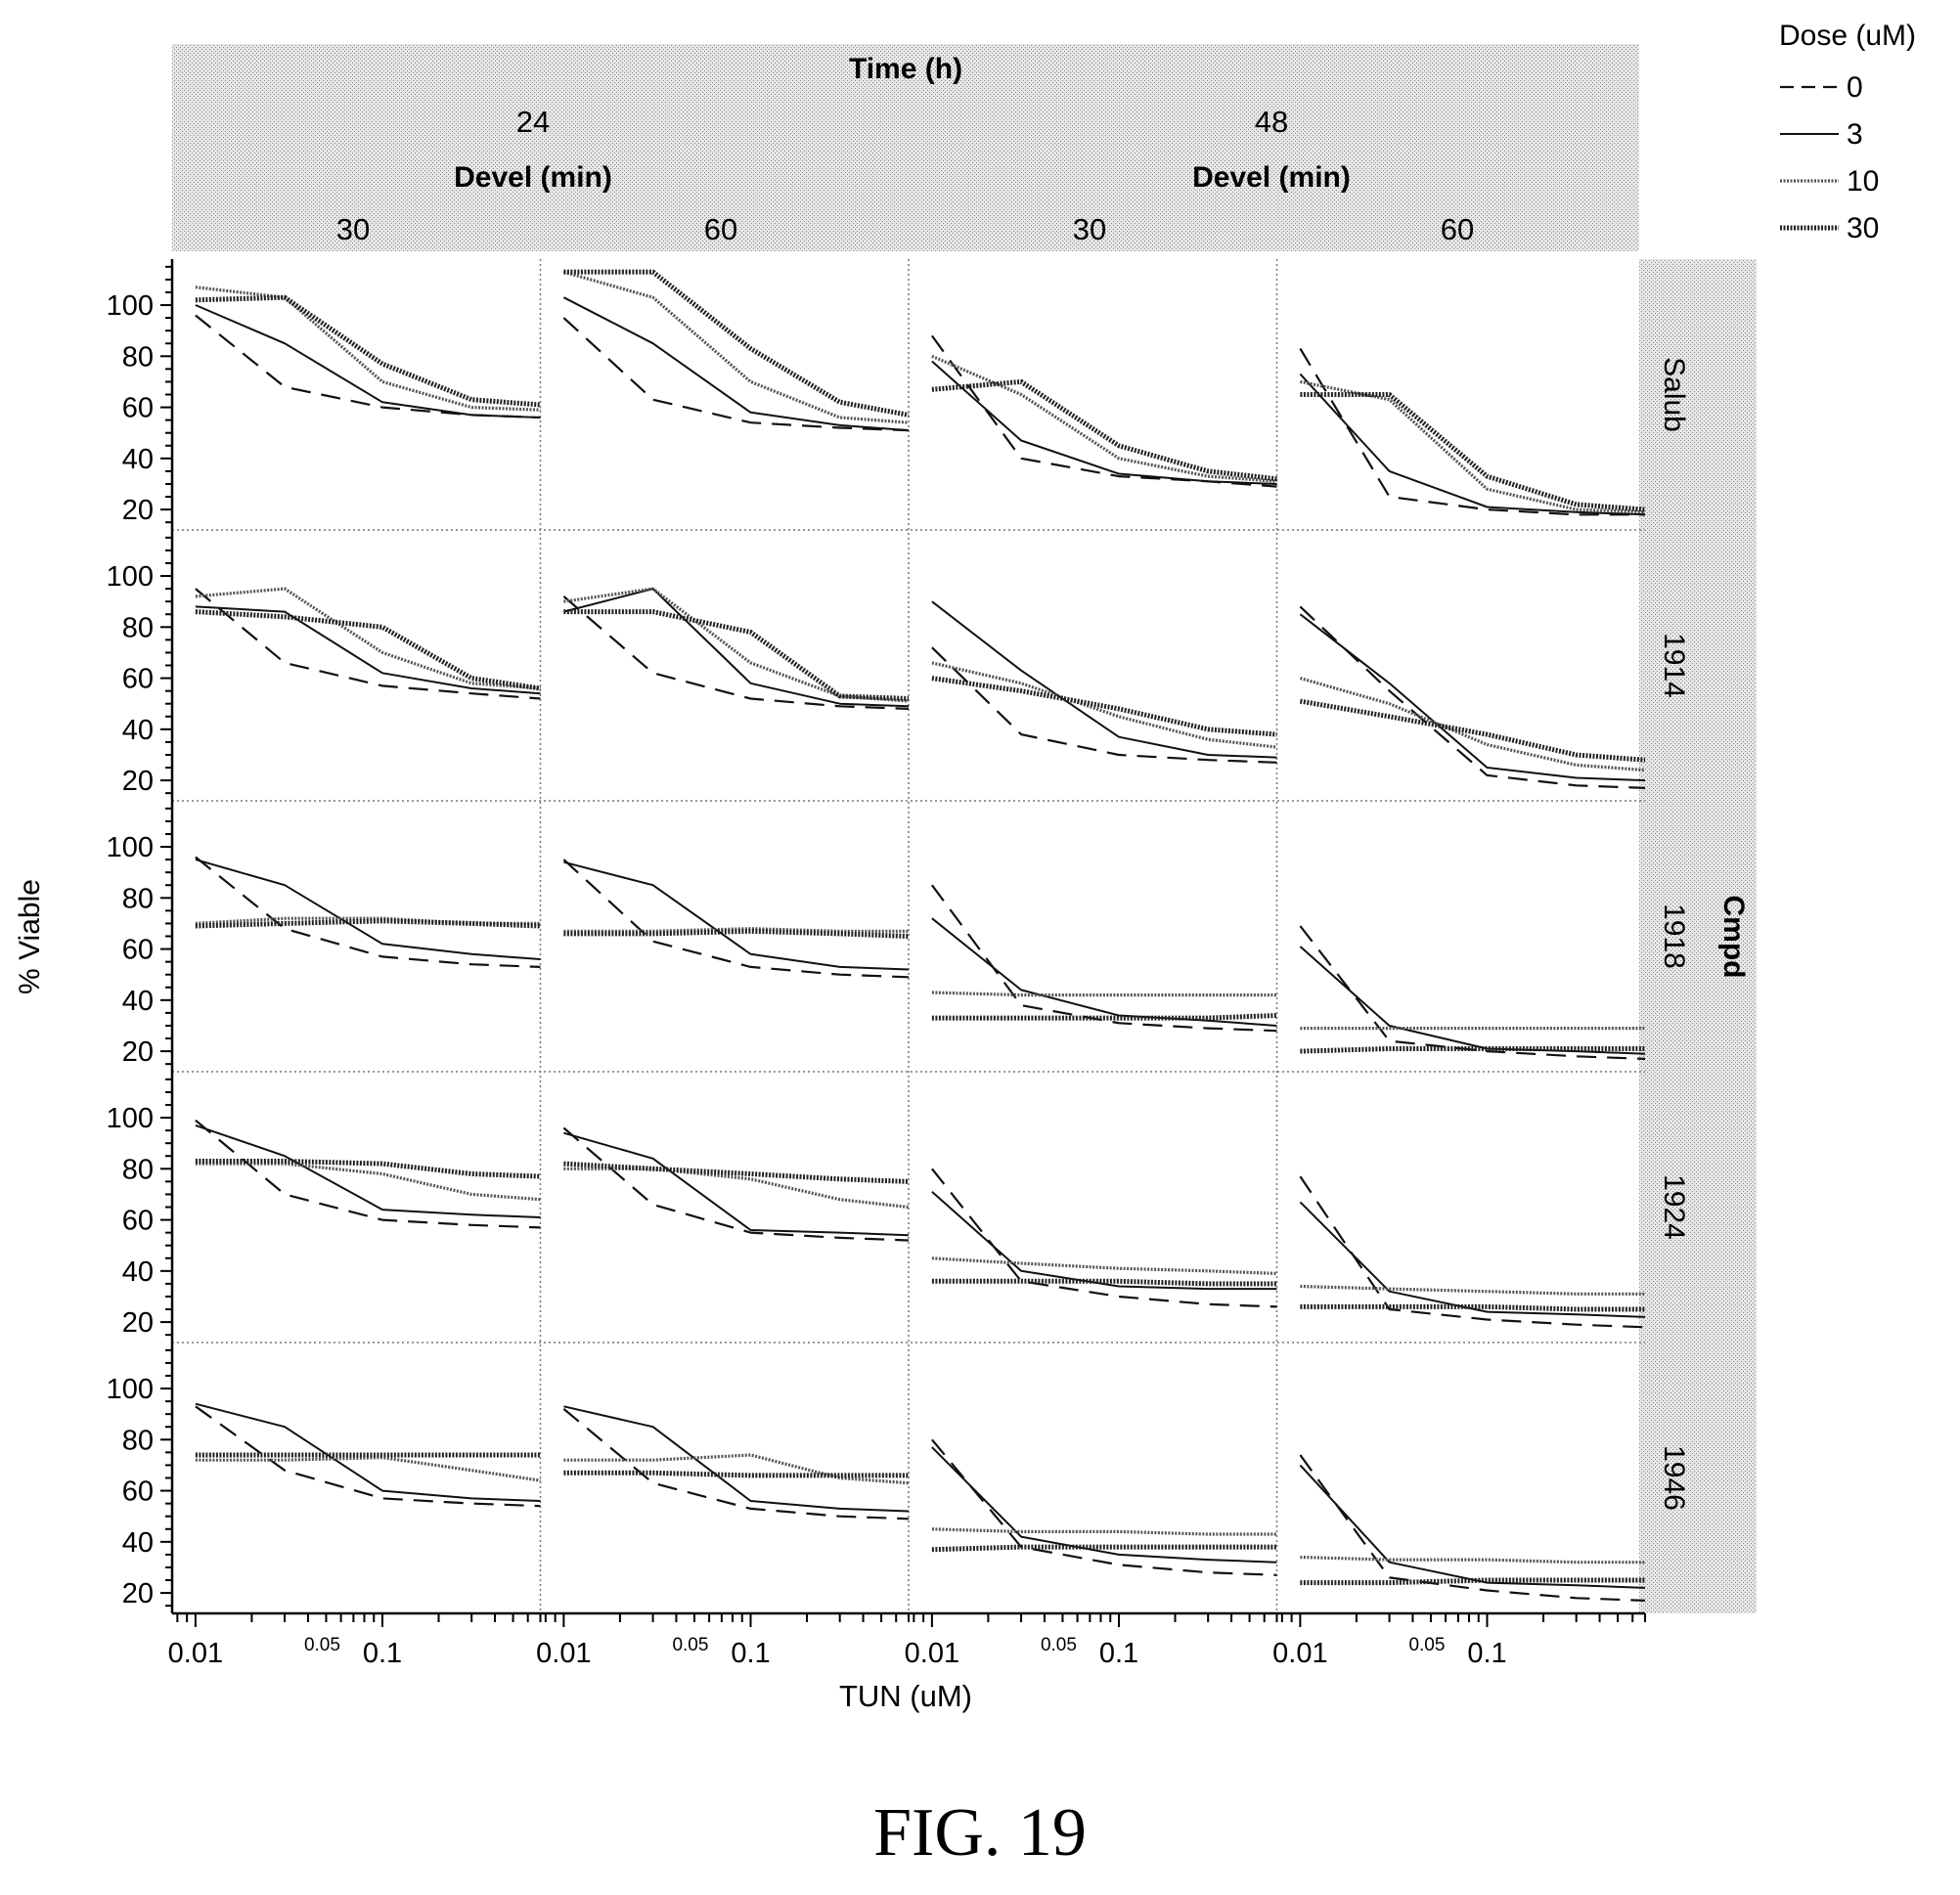 The width and height of the screenshot is (1960, 1895). I want to click on devel-facet-title-48: Devel (min), so click(1271, 177).